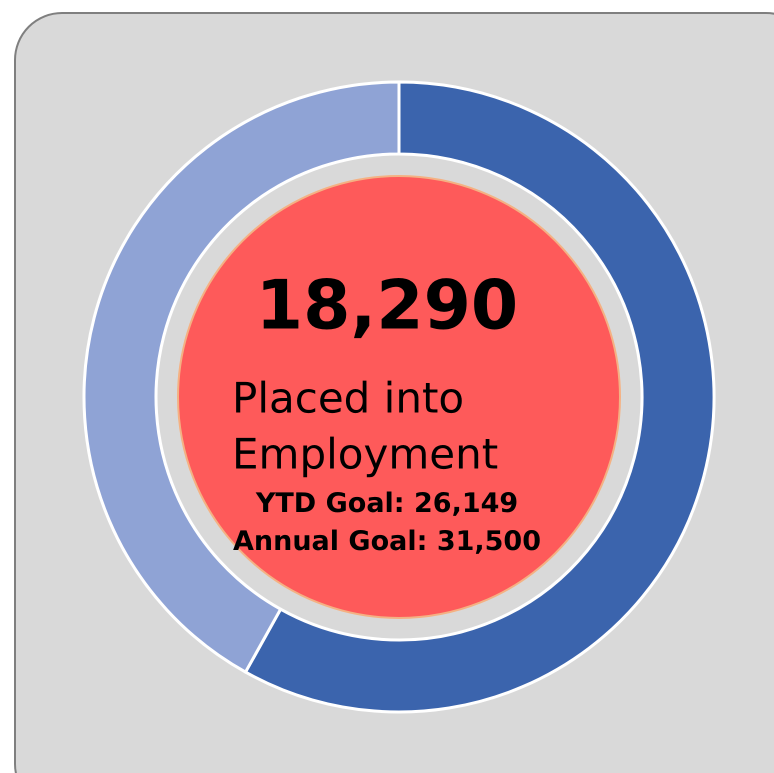 The image size is (774, 773). What do you see at coordinates (387, 541) in the screenshot?
I see `text: Annual Goal: 31,500` at bounding box center [387, 541].